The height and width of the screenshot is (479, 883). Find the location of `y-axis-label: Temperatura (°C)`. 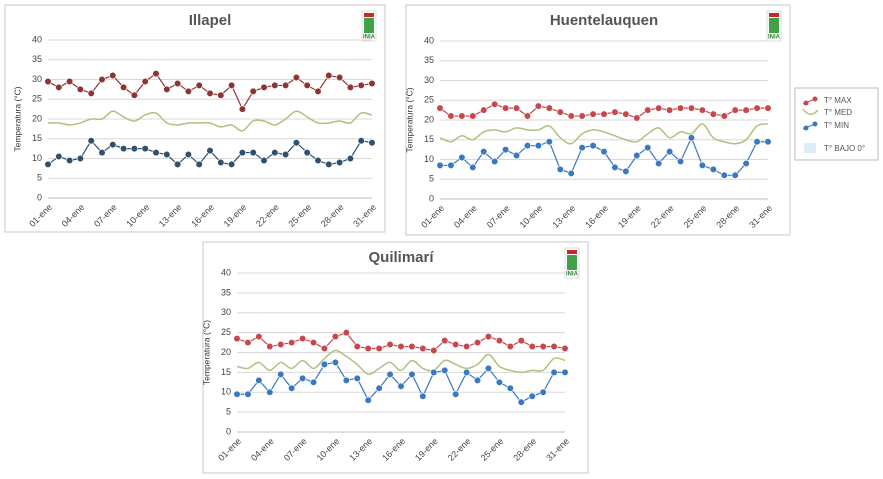

y-axis-label: Temperatura (°C) is located at coordinates (409, 119).